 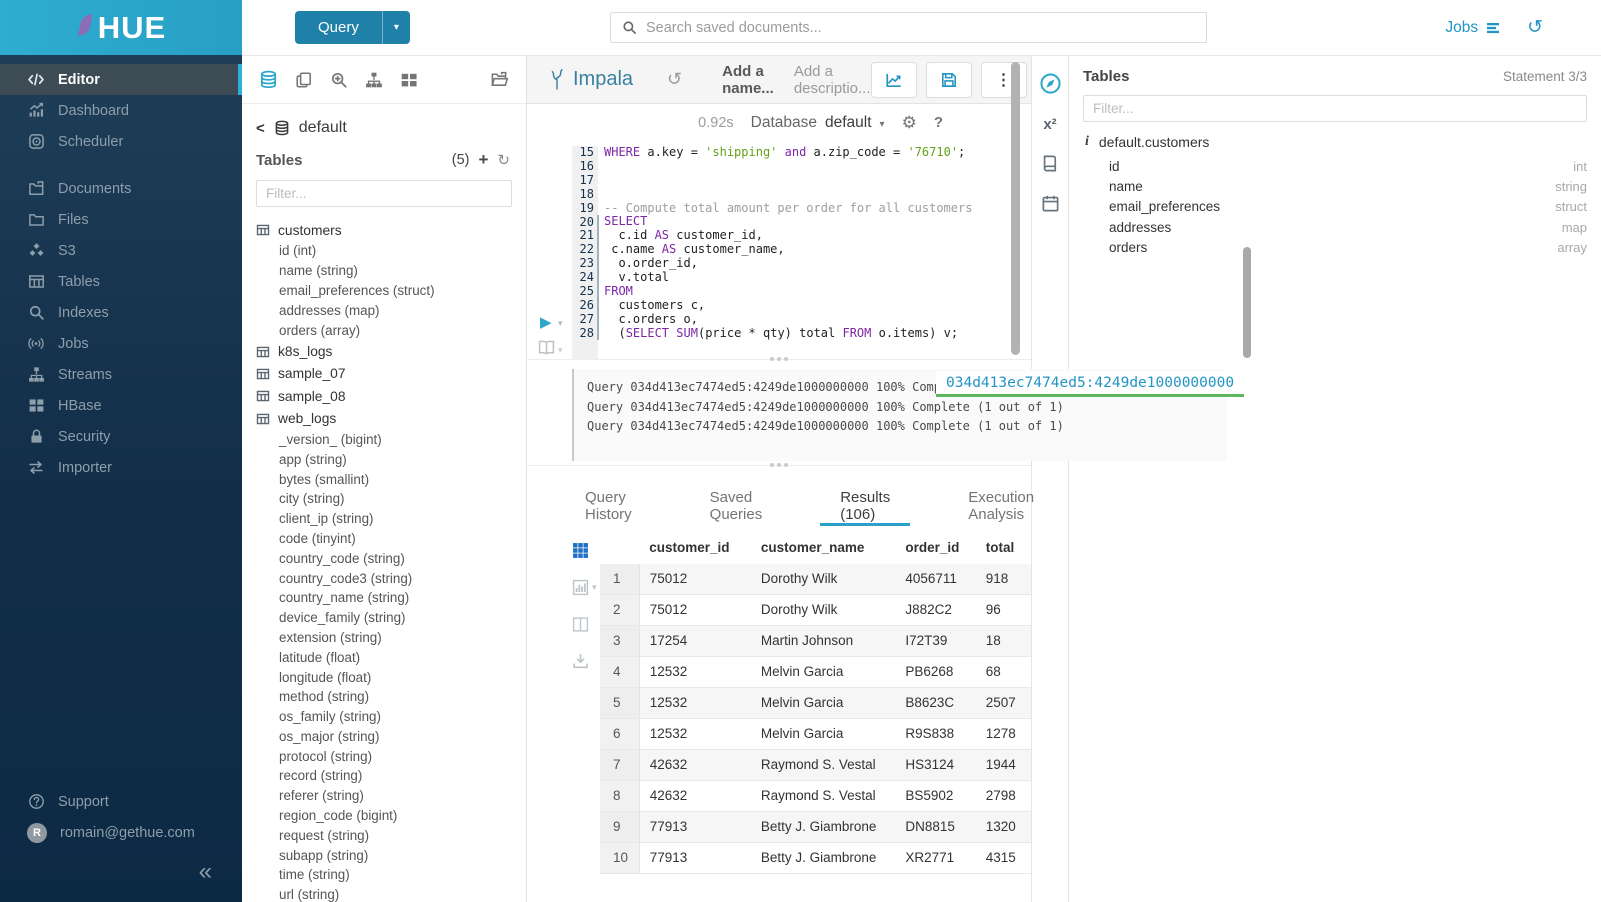 What do you see at coordinates (121, 343) in the screenshot?
I see `sidebar-item-jobs: Jobs` at bounding box center [121, 343].